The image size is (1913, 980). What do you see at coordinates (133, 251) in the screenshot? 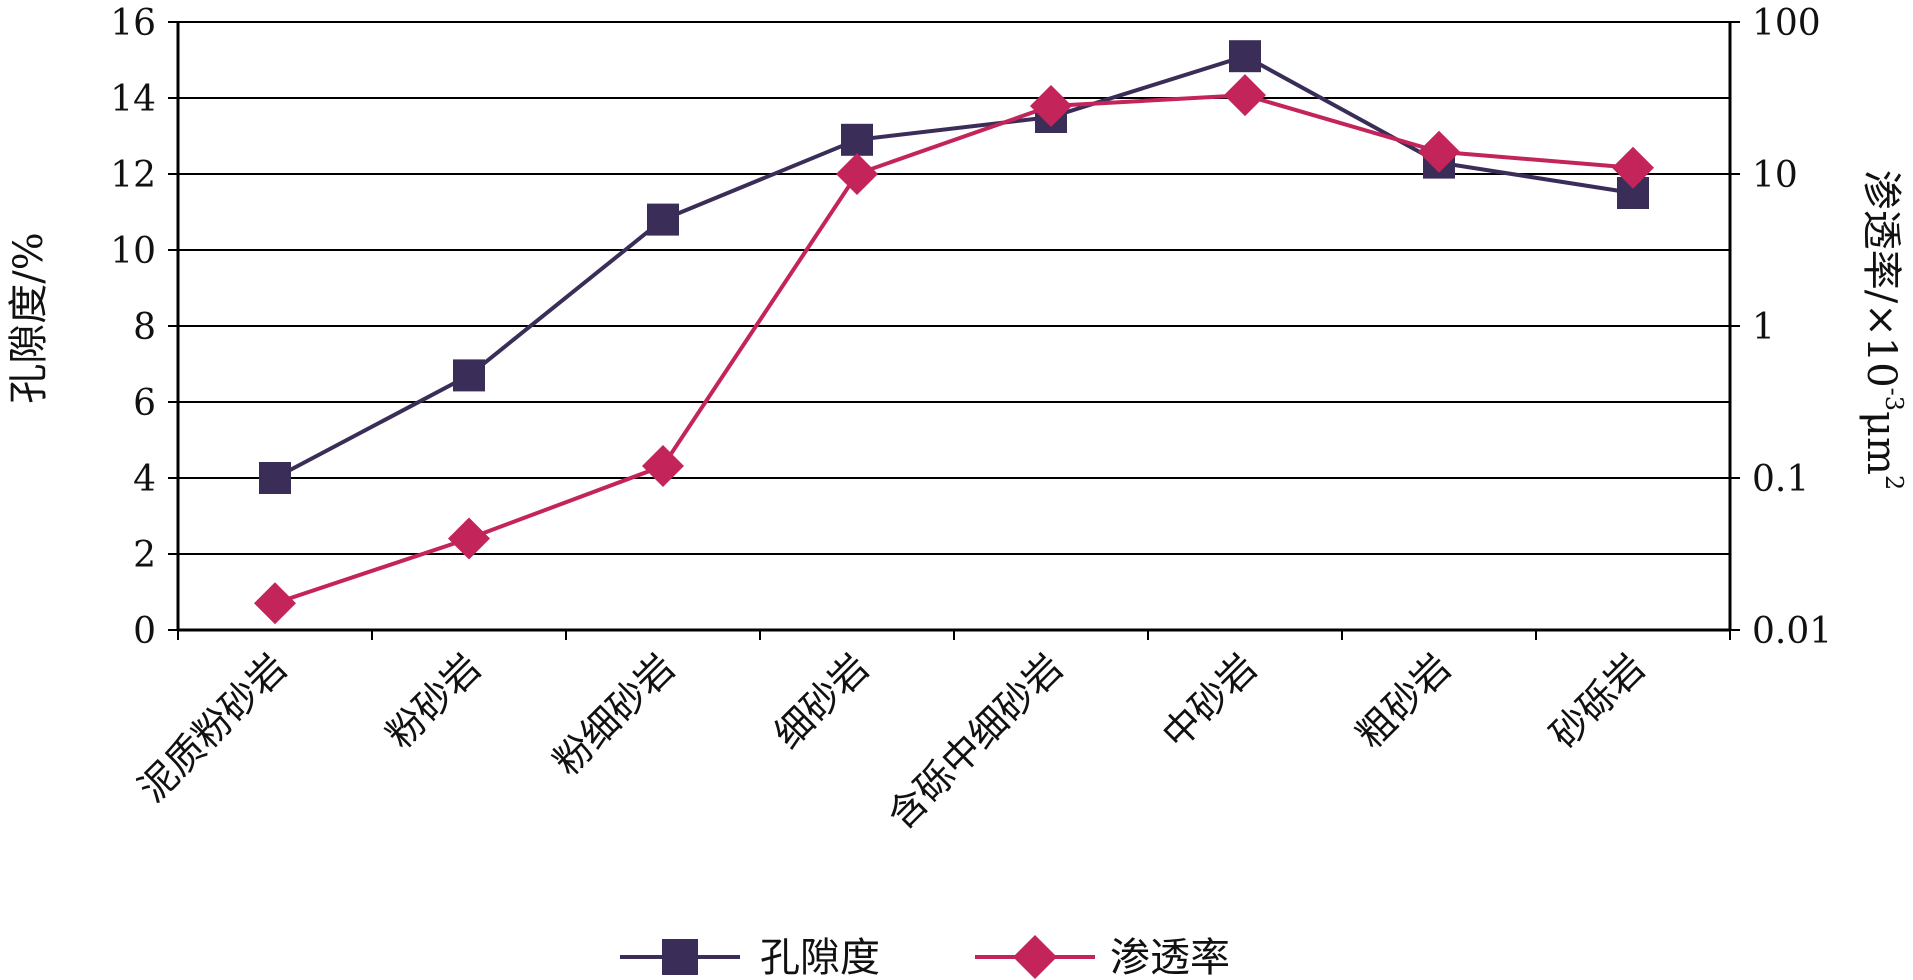
I see `left-tick-label: 10` at bounding box center [133, 251].